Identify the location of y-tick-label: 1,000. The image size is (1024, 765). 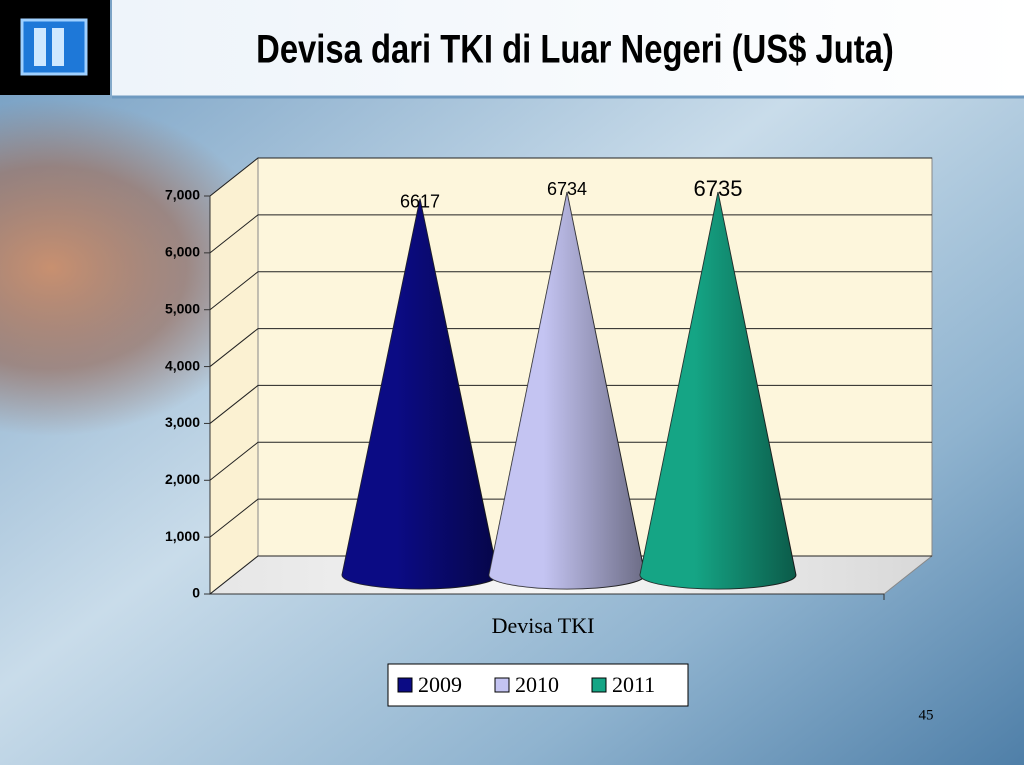
(182, 536).